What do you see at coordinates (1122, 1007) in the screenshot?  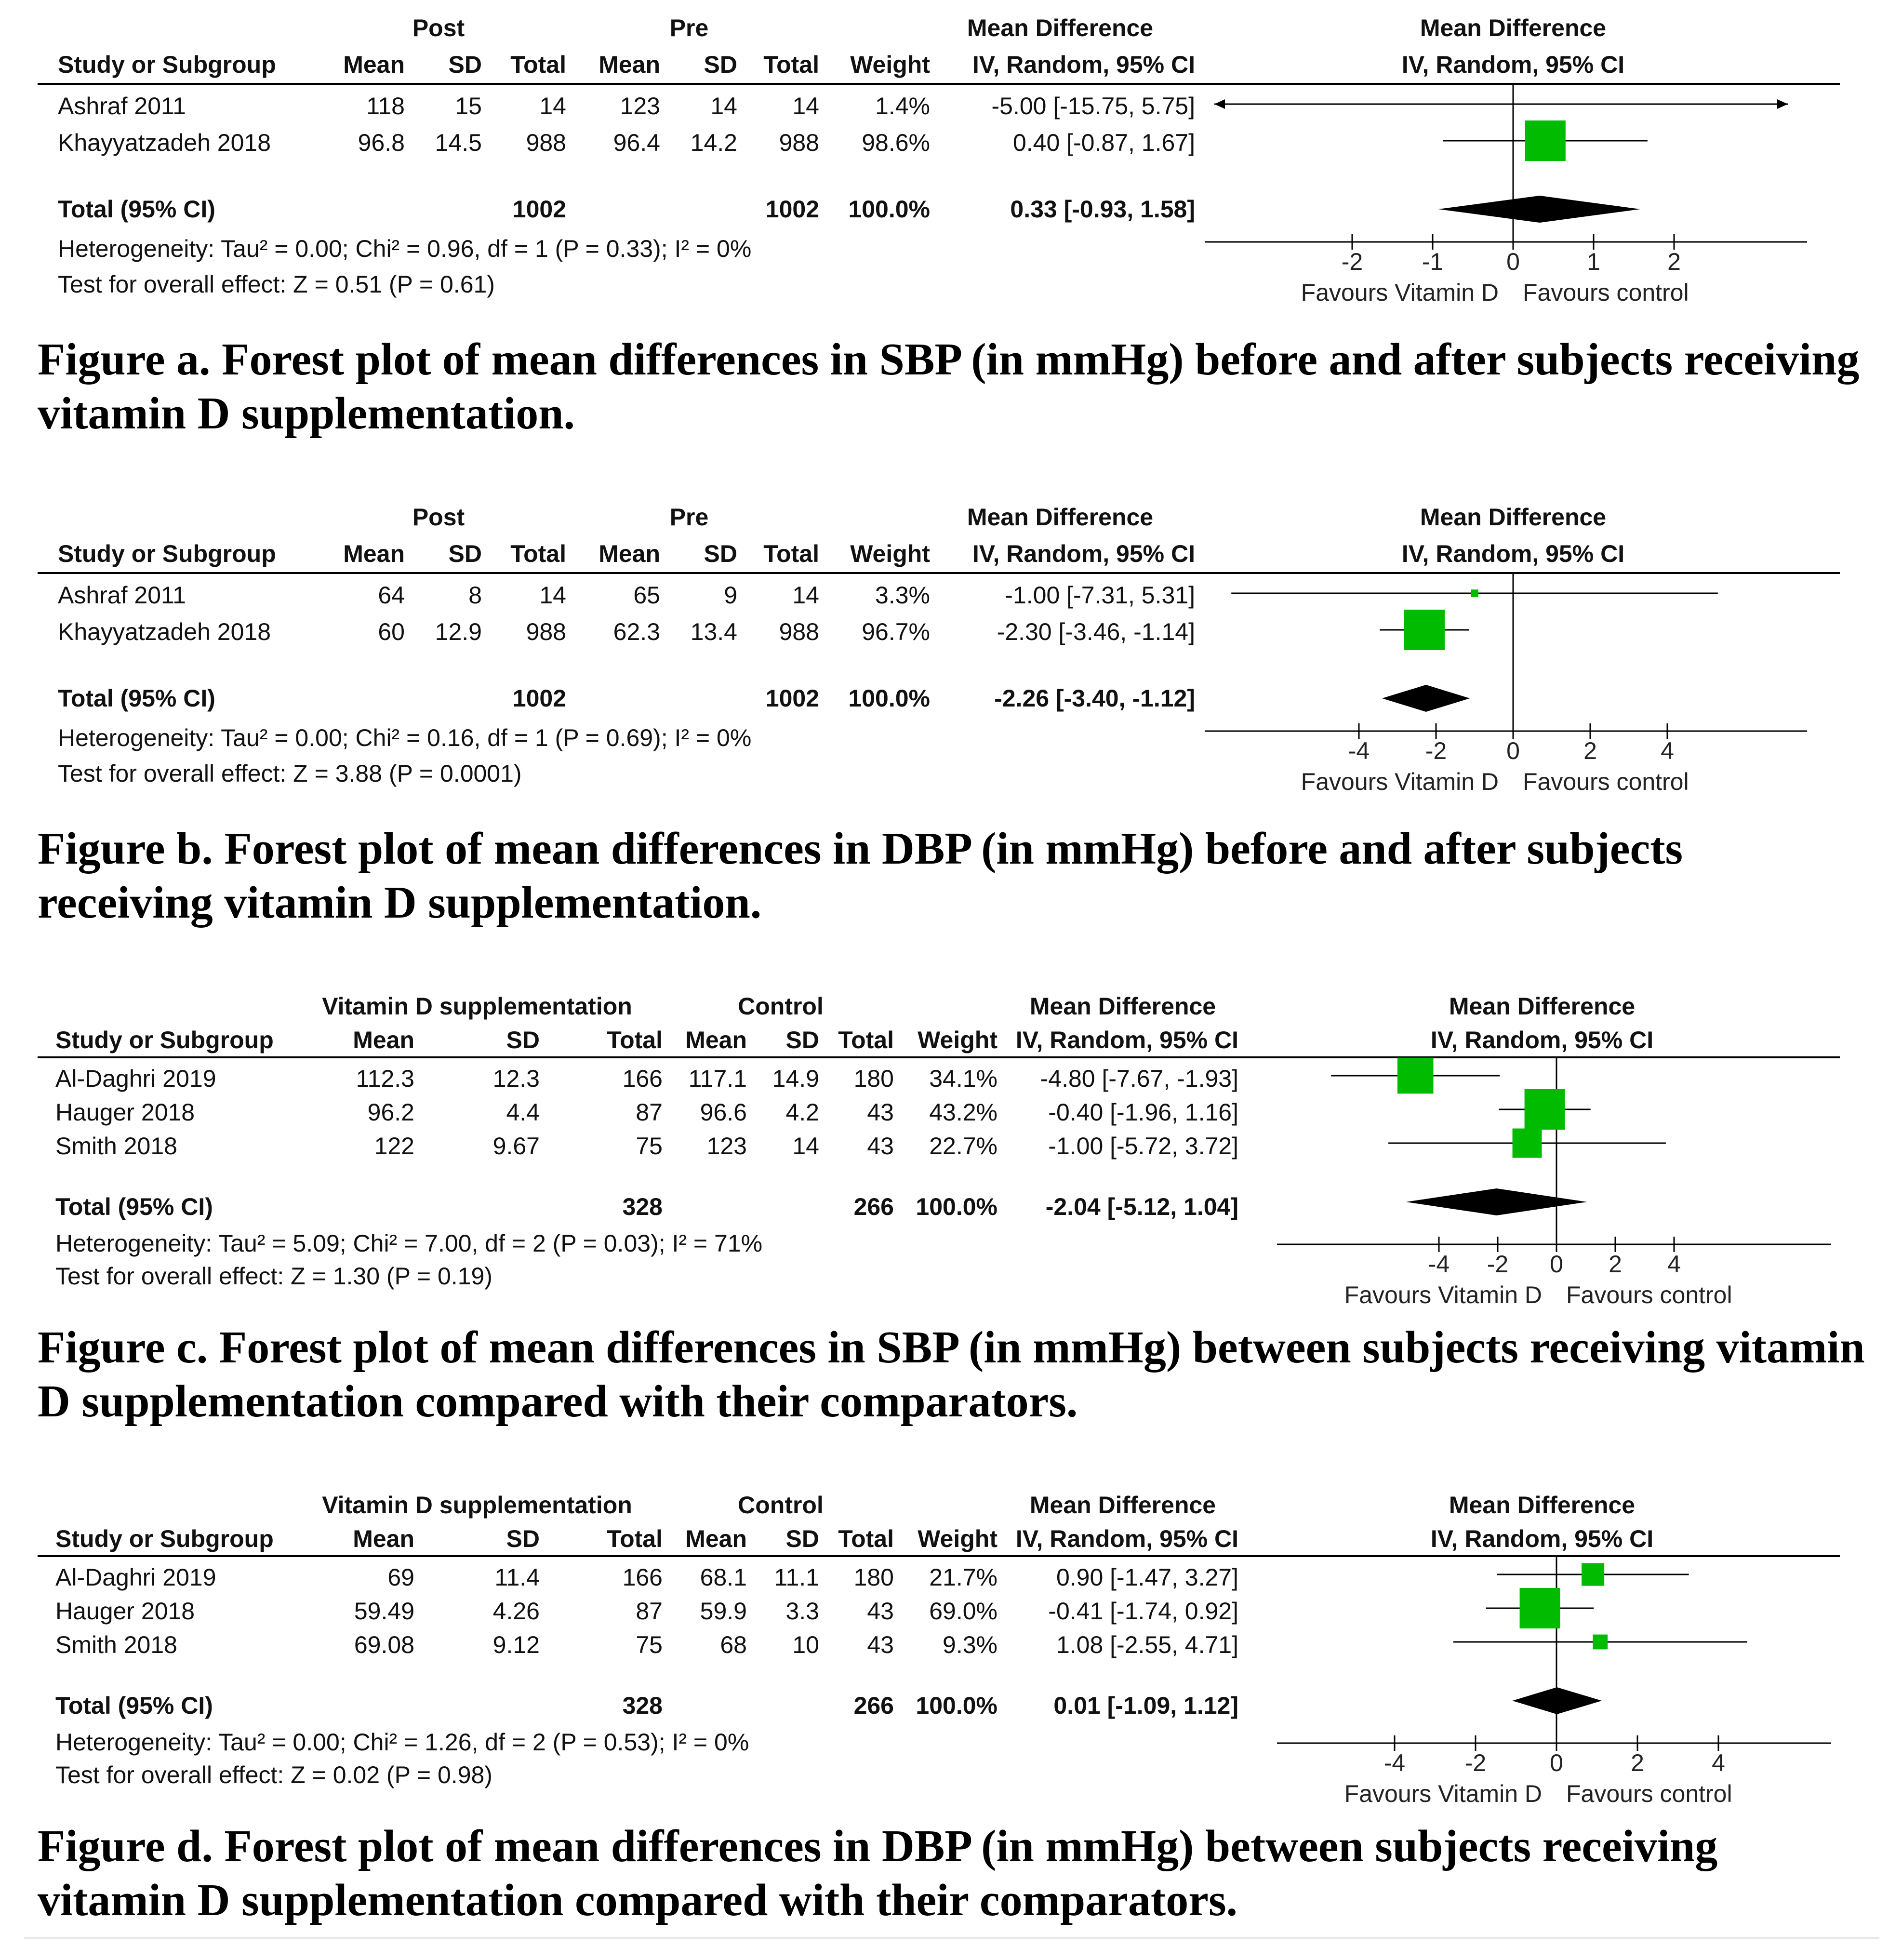 I see `md-heading: Mean Difference` at bounding box center [1122, 1007].